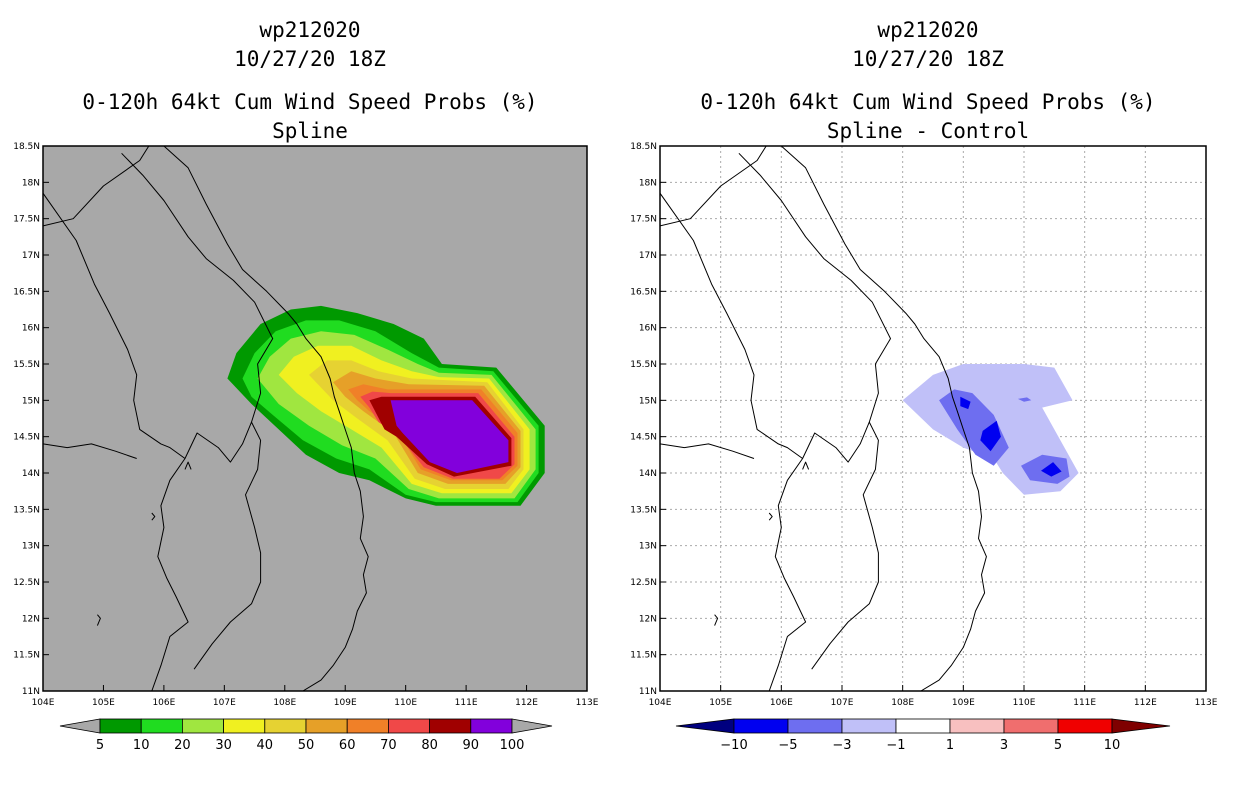 The width and height of the screenshot is (1236, 800). I want to click on colorbar-label: 100, so click(512, 745).